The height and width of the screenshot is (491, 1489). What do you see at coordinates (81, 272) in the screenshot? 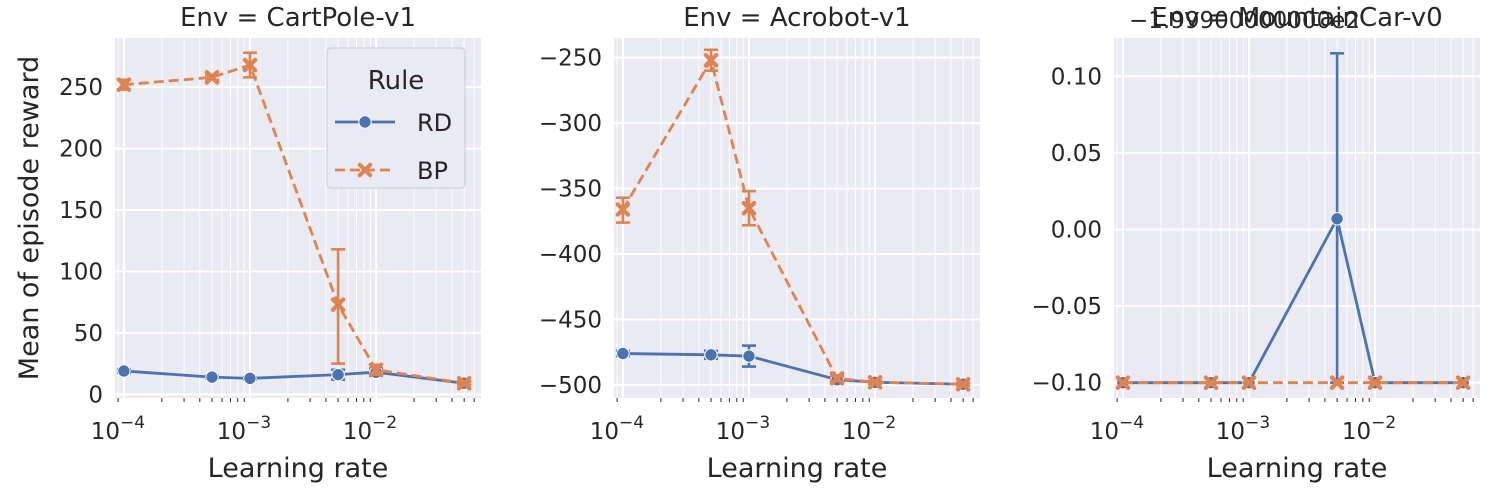
I see `y-tick-label: 100` at bounding box center [81, 272].